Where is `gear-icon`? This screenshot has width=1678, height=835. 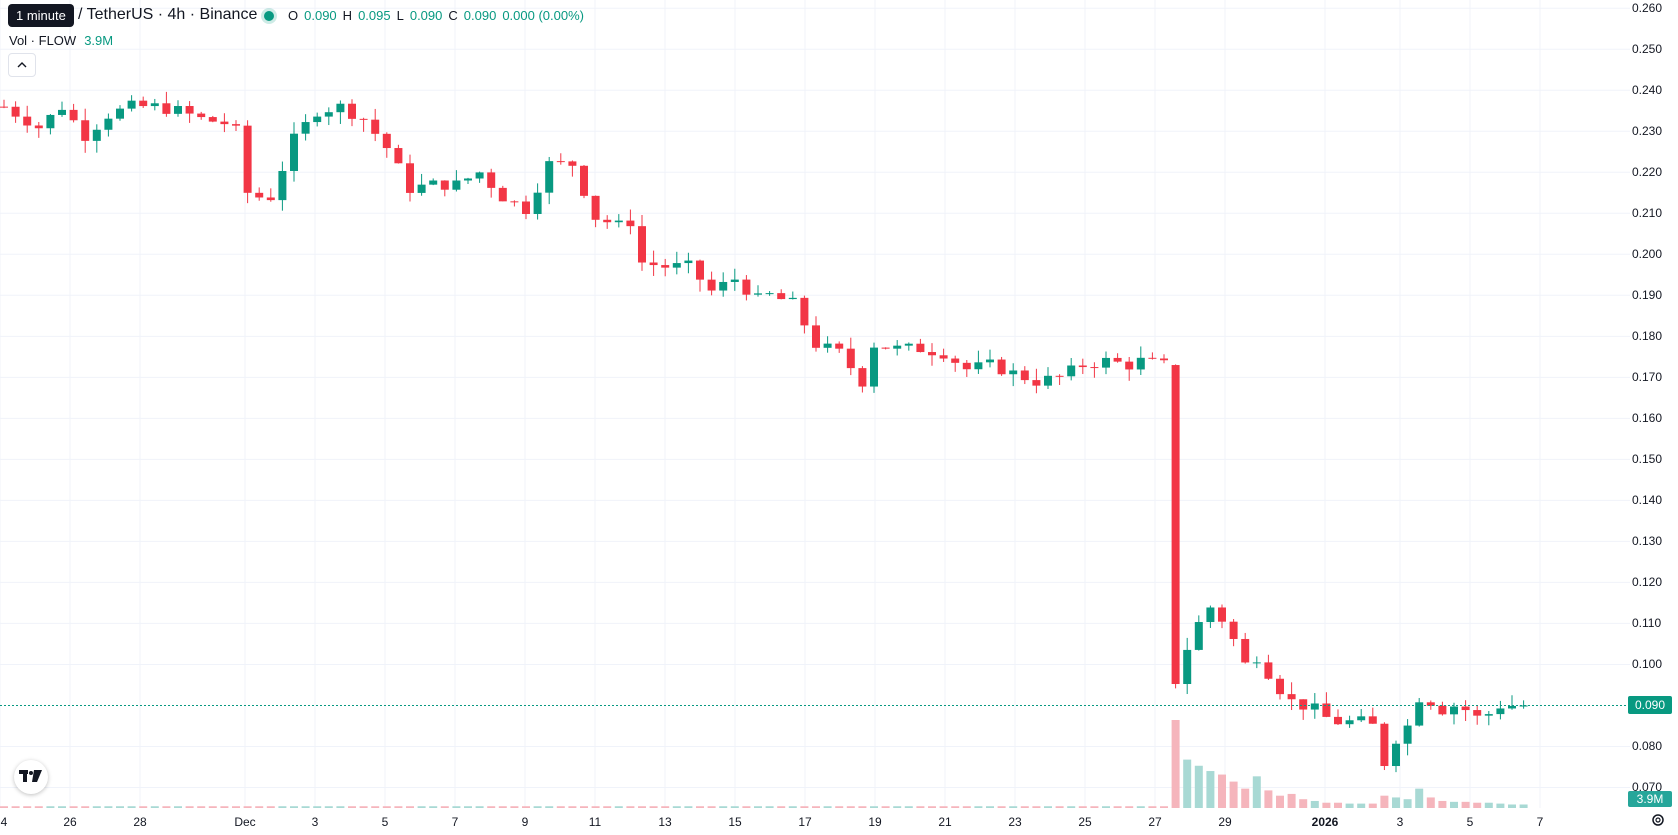
gear-icon is located at coordinates (1658, 822).